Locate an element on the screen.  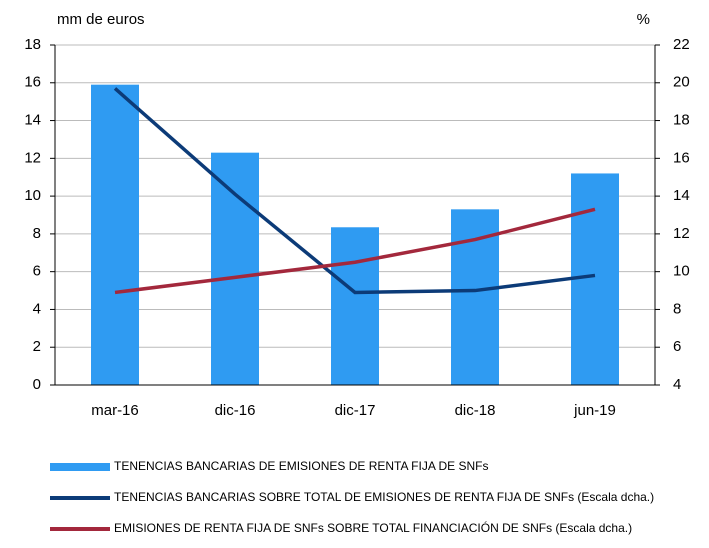
x-tick-label: mar-16 is located at coordinates (115, 410).